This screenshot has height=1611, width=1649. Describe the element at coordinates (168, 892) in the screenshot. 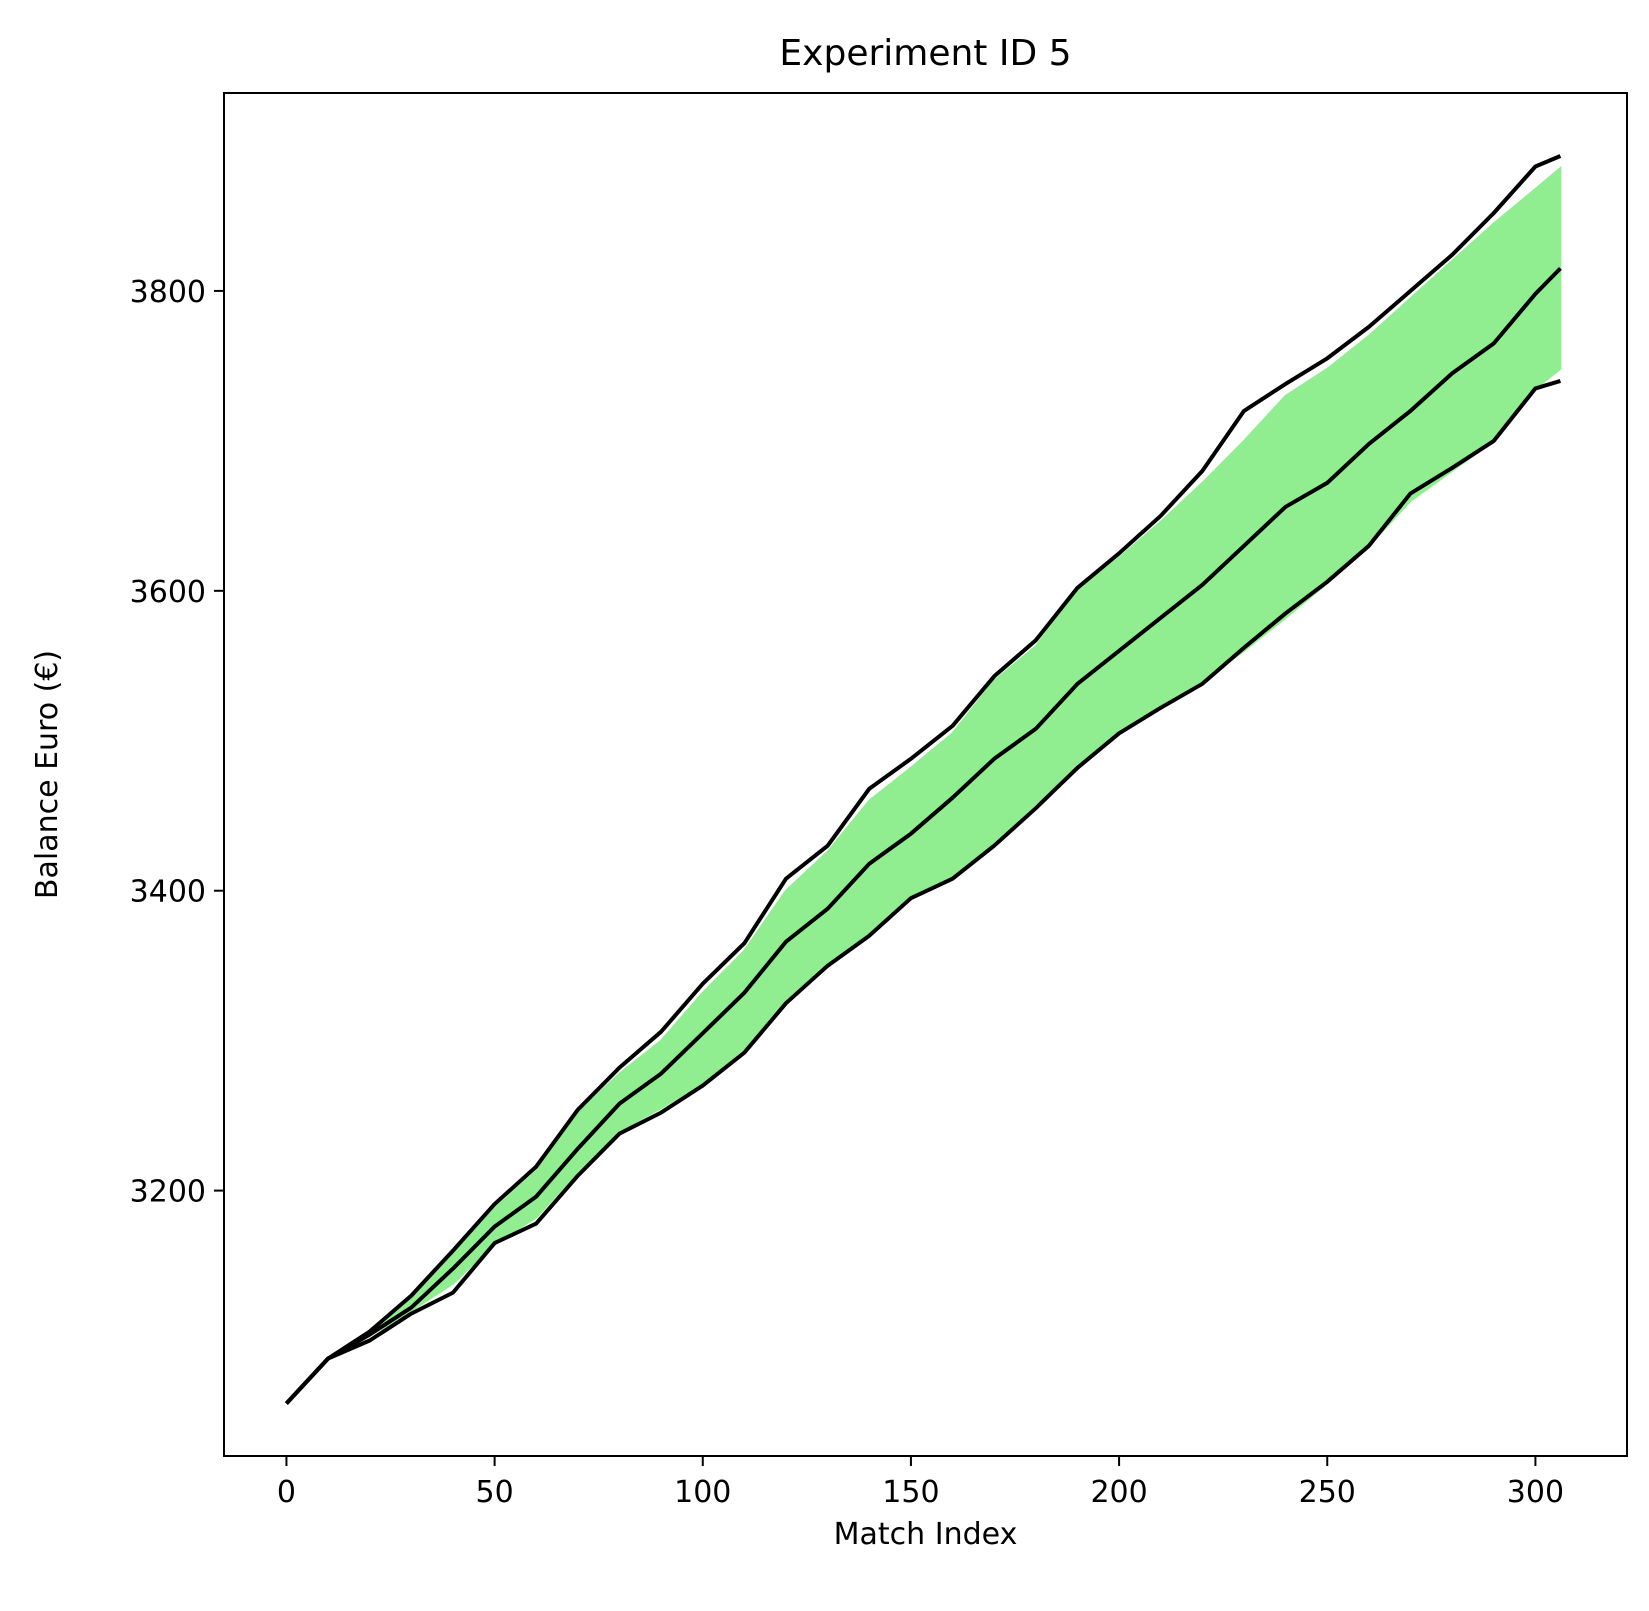

I see `y-tick-label: 3400` at that location.